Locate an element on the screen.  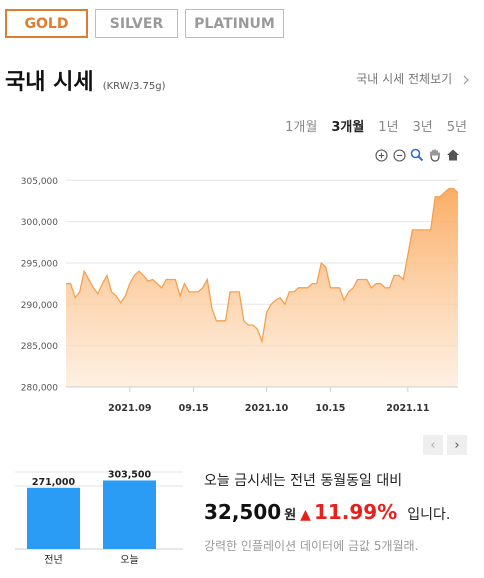
pager-next-button: › is located at coordinates (457, 445).